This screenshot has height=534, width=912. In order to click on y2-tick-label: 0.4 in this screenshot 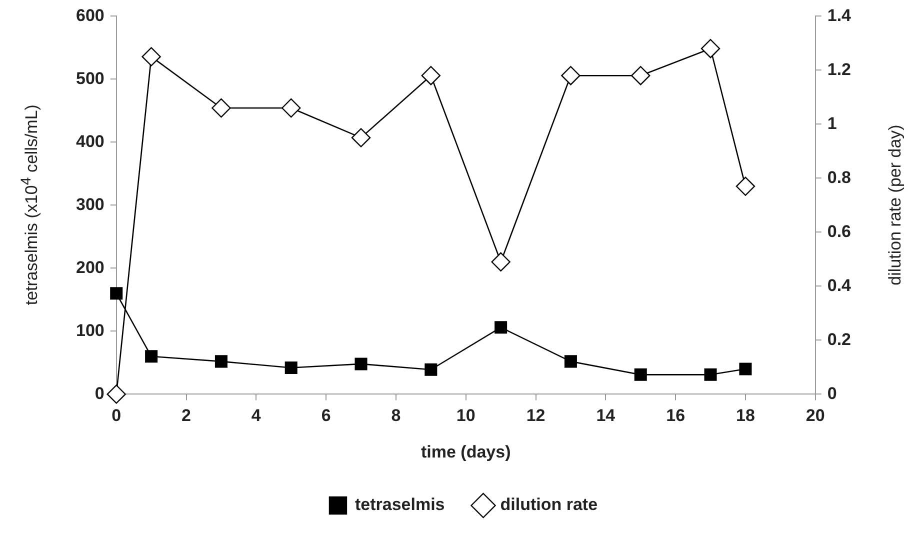, I will do `click(839, 285)`.